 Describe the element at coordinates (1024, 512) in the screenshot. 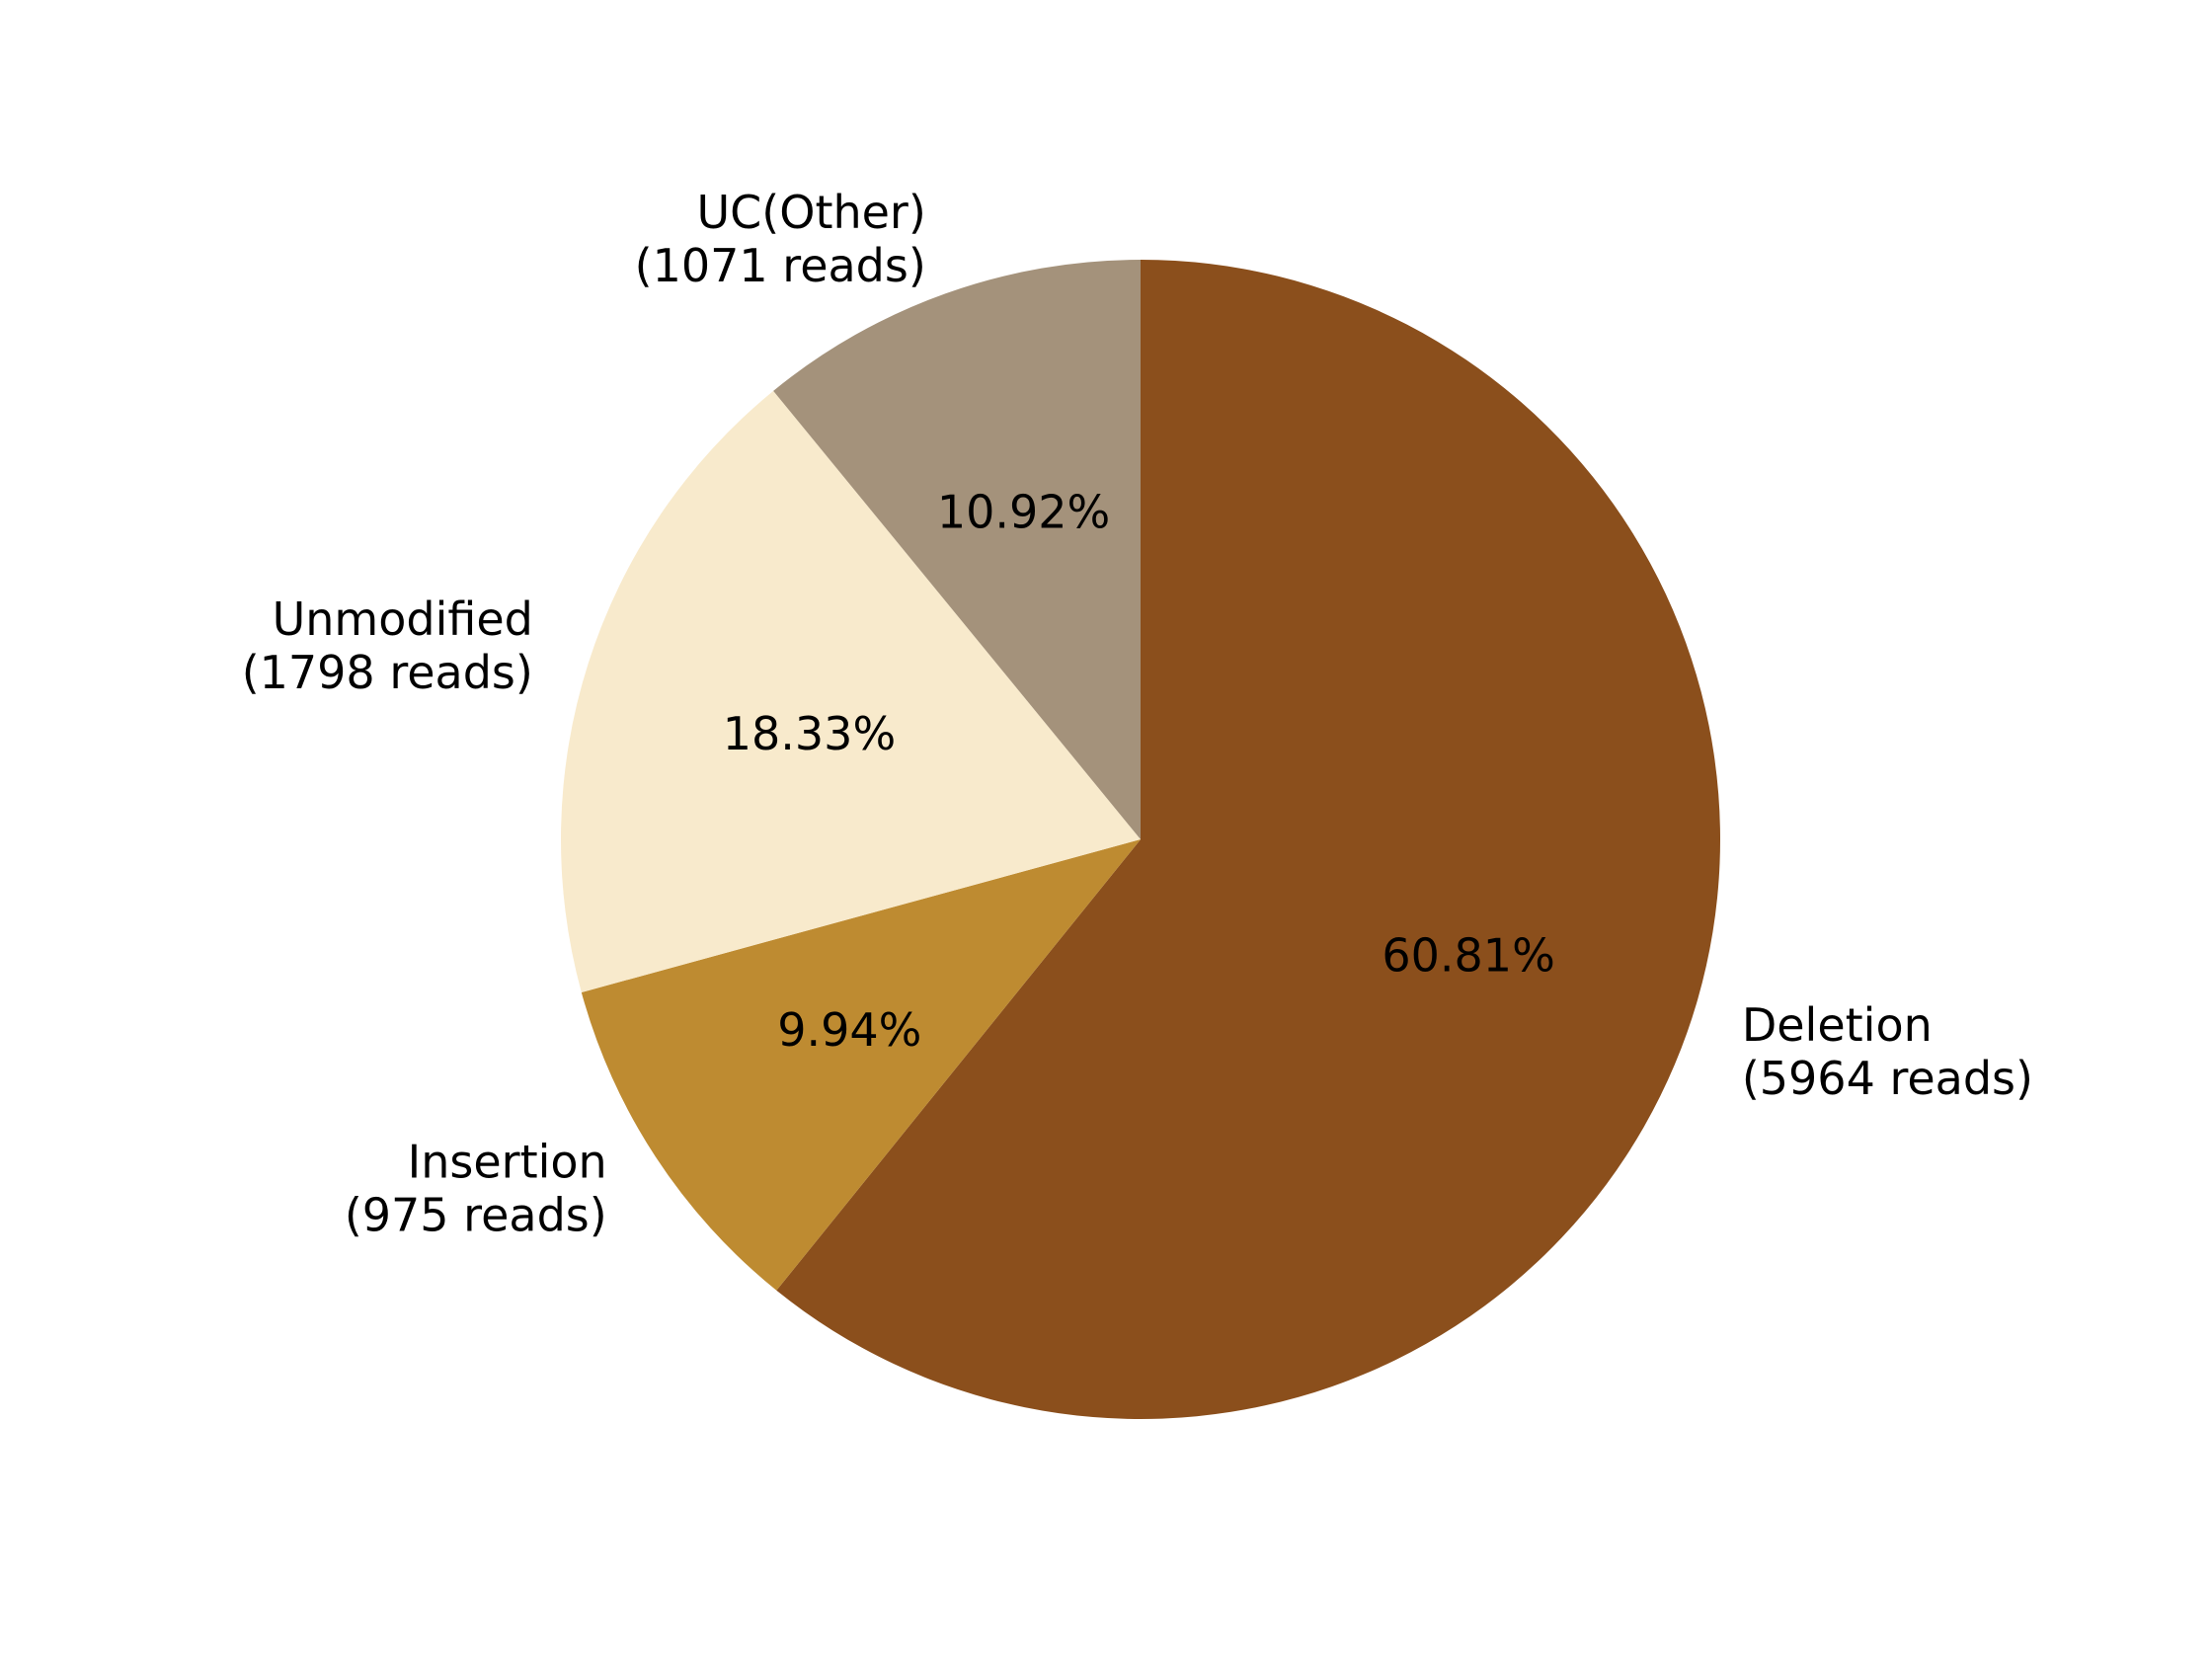

I see `percent-label: 10.92%` at that location.